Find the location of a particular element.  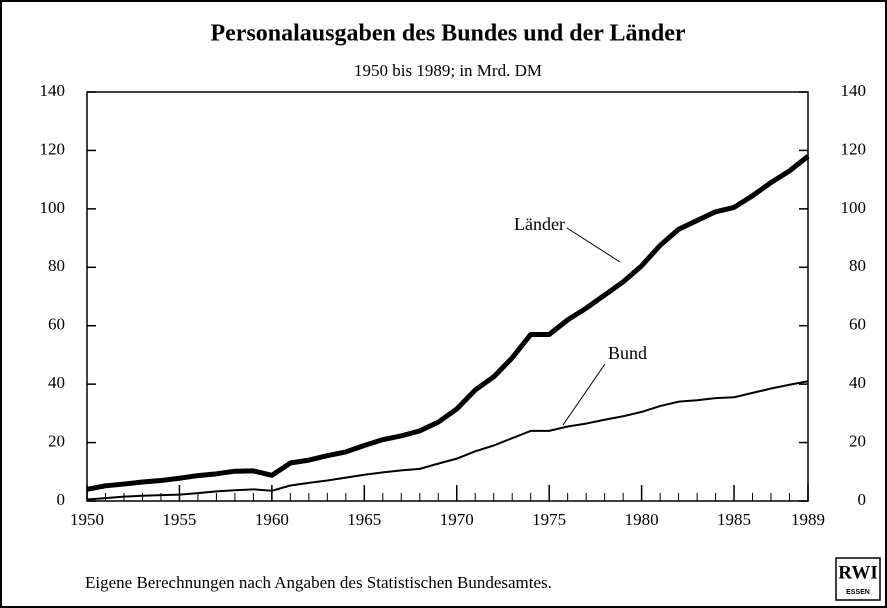

y-tick-label: 20 is located at coordinates (56, 440).